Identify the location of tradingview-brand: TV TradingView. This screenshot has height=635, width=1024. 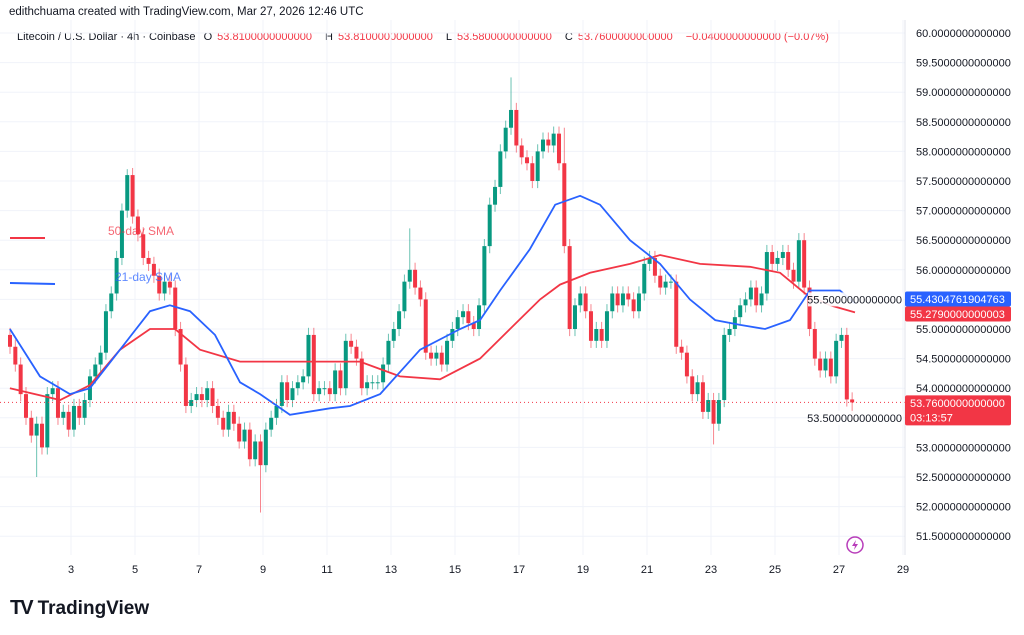
(79, 608).